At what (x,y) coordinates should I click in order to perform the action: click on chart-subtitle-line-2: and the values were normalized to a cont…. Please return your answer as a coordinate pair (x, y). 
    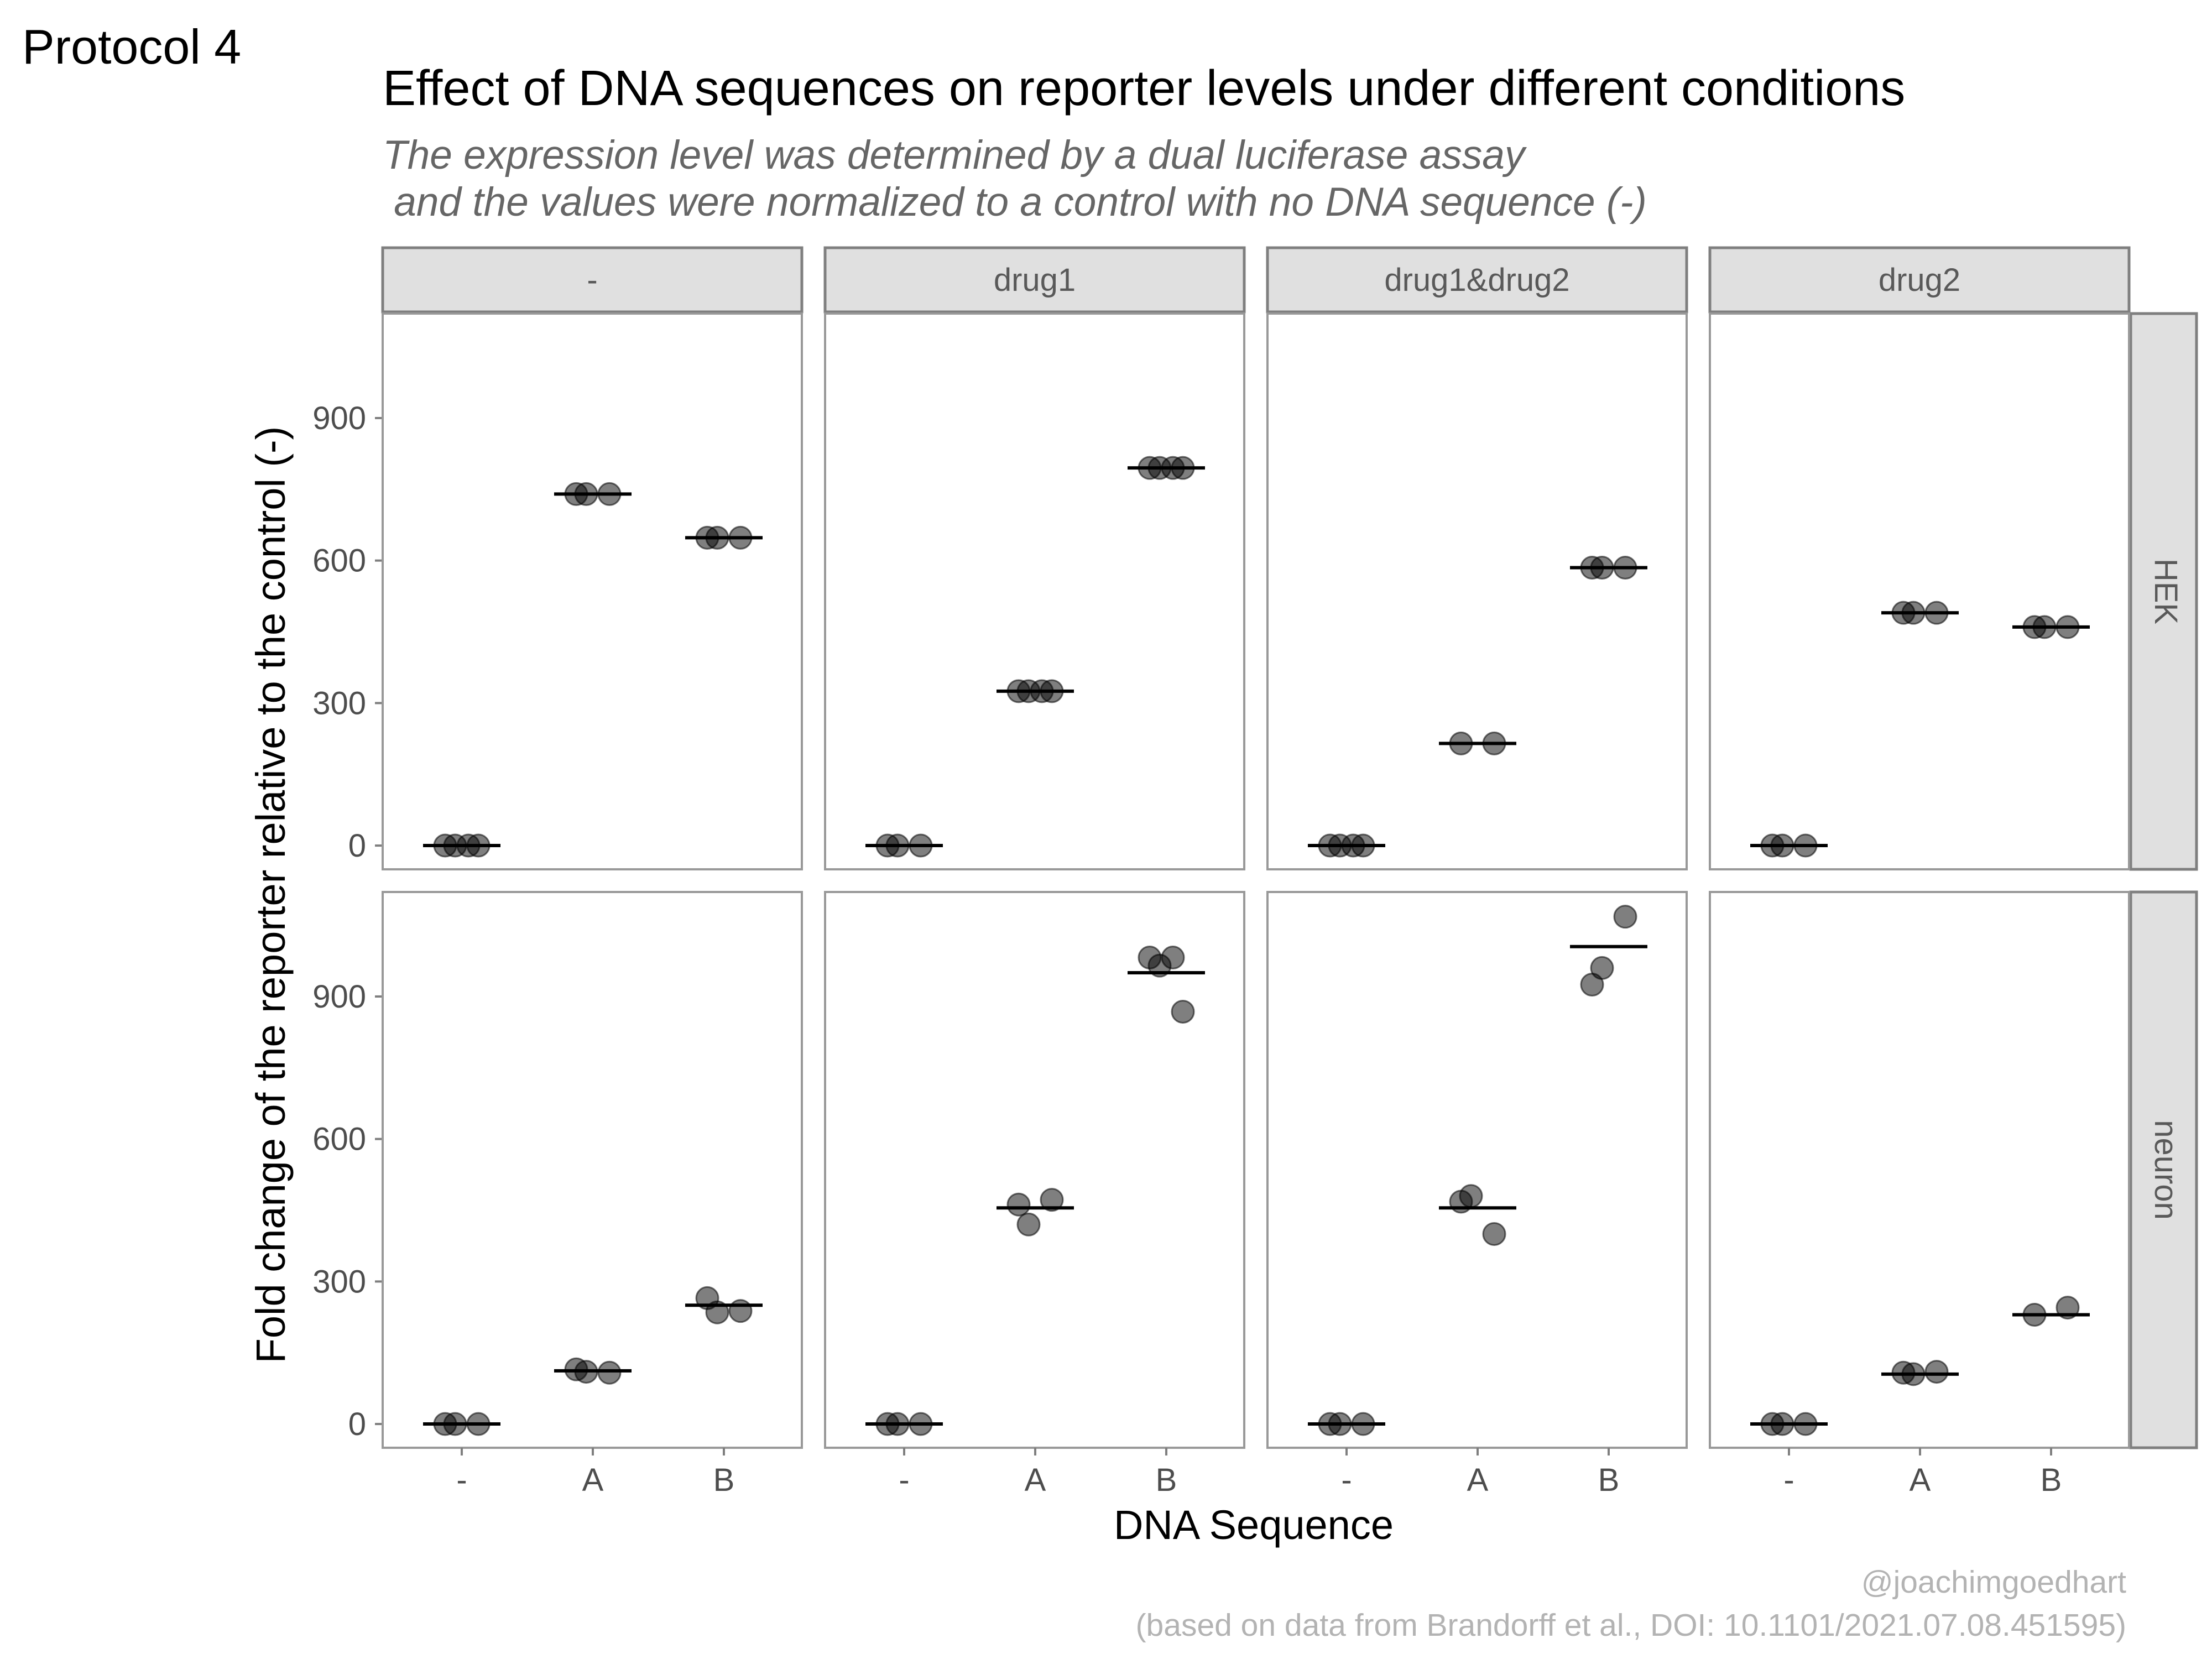
    Looking at the image, I should click on (1015, 203).